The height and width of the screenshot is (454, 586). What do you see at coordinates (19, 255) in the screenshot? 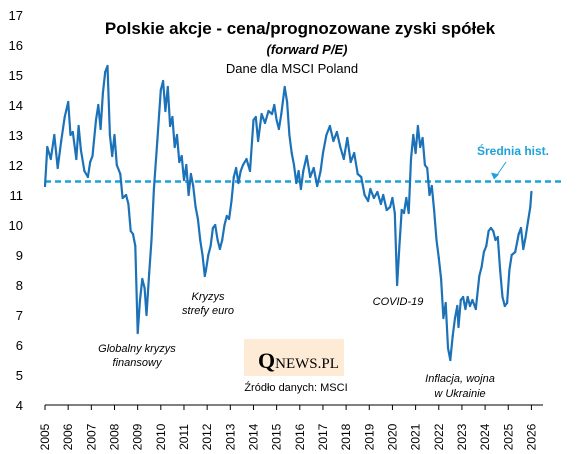
I see `y-tick-label-9: 9` at bounding box center [19, 255].